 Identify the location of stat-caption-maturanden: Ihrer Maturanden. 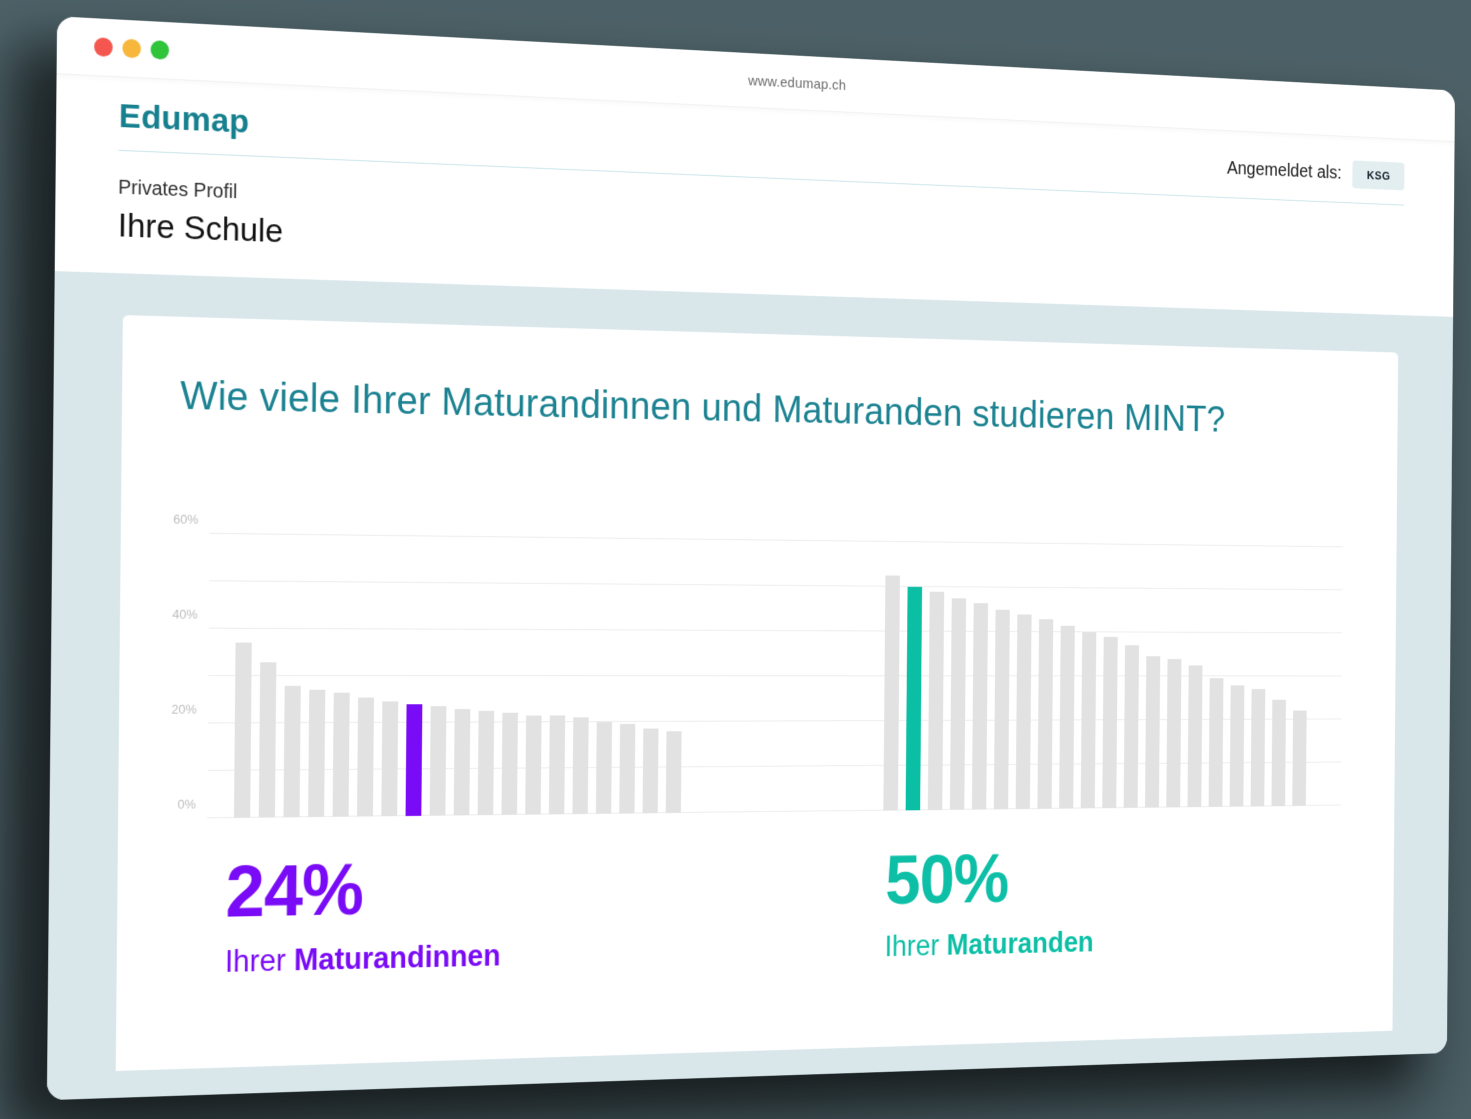
(989, 945).